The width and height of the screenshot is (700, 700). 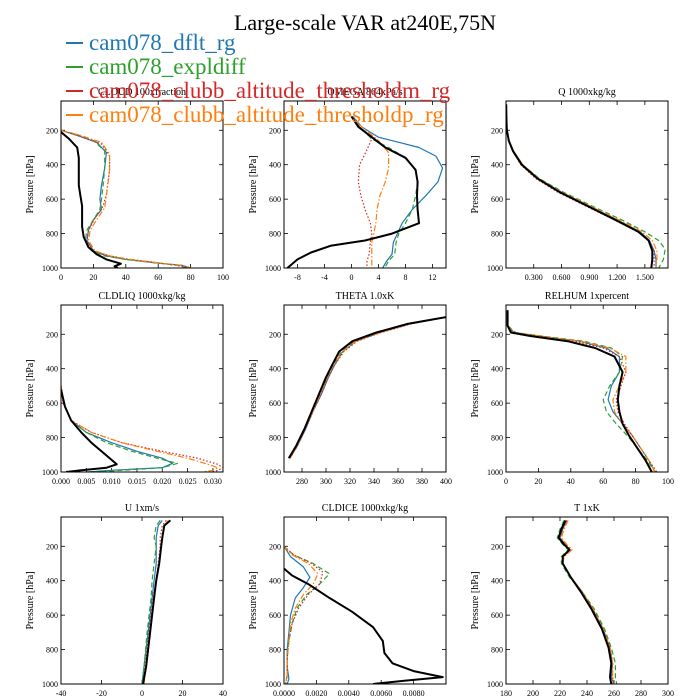 What do you see at coordinates (366, 67) in the screenshot?
I see `legend-entry: cam078_expldiff` at bounding box center [366, 67].